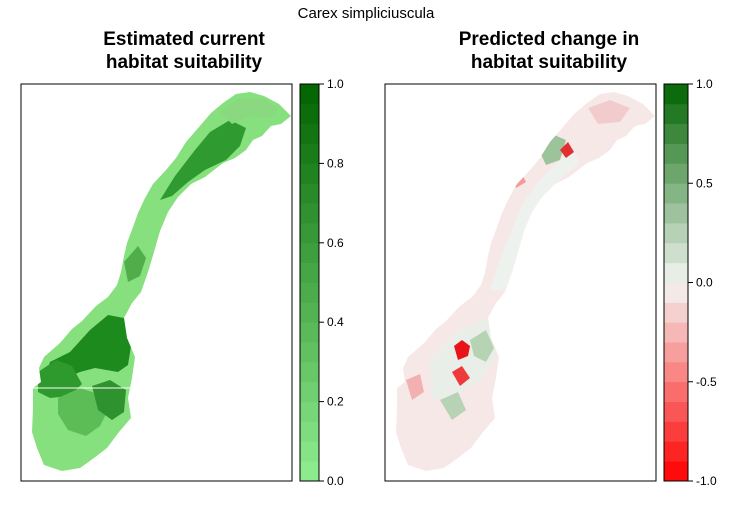  I want to click on colorbar-current-ticks: 1.0 0.8 0.6 0.4 0.2 0.0, so click(331, 282).